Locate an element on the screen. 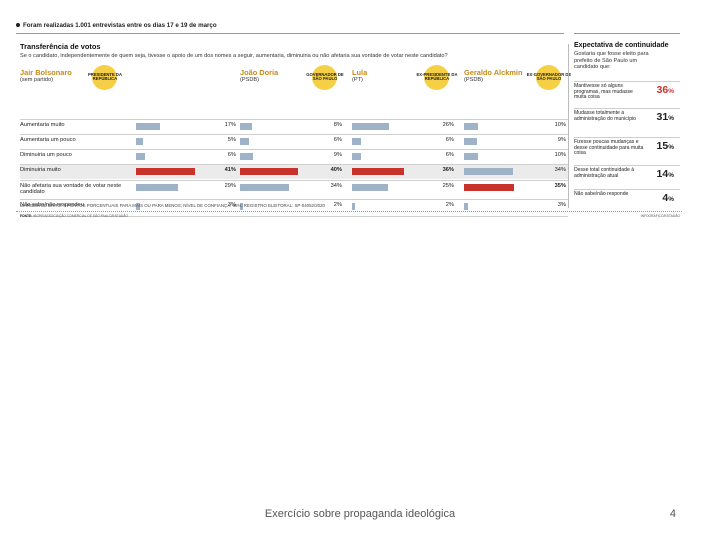  candidate-name: Jair Bolsonaro is located at coordinates (46, 72).